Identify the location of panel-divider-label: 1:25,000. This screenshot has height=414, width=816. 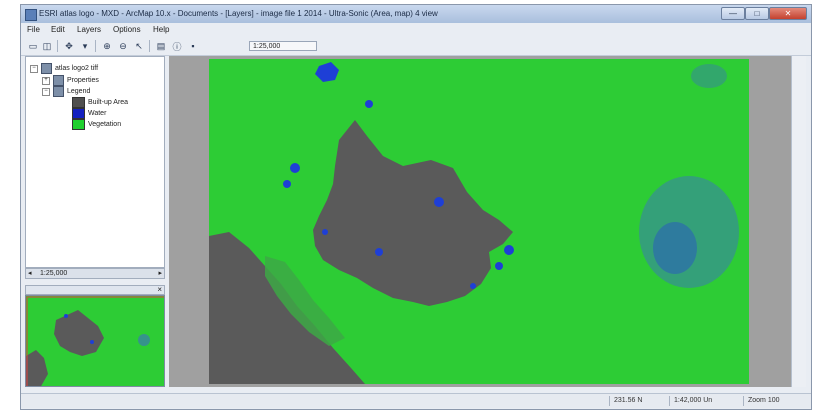
(54, 273).